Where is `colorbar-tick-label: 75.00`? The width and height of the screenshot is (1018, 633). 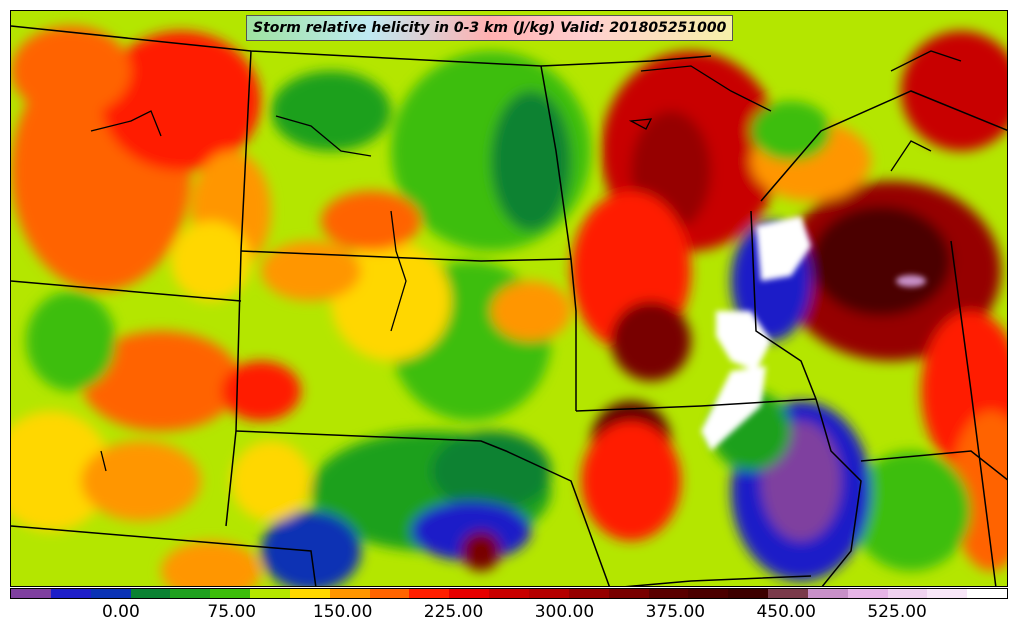 colorbar-tick-label: 75.00 is located at coordinates (232, 612).